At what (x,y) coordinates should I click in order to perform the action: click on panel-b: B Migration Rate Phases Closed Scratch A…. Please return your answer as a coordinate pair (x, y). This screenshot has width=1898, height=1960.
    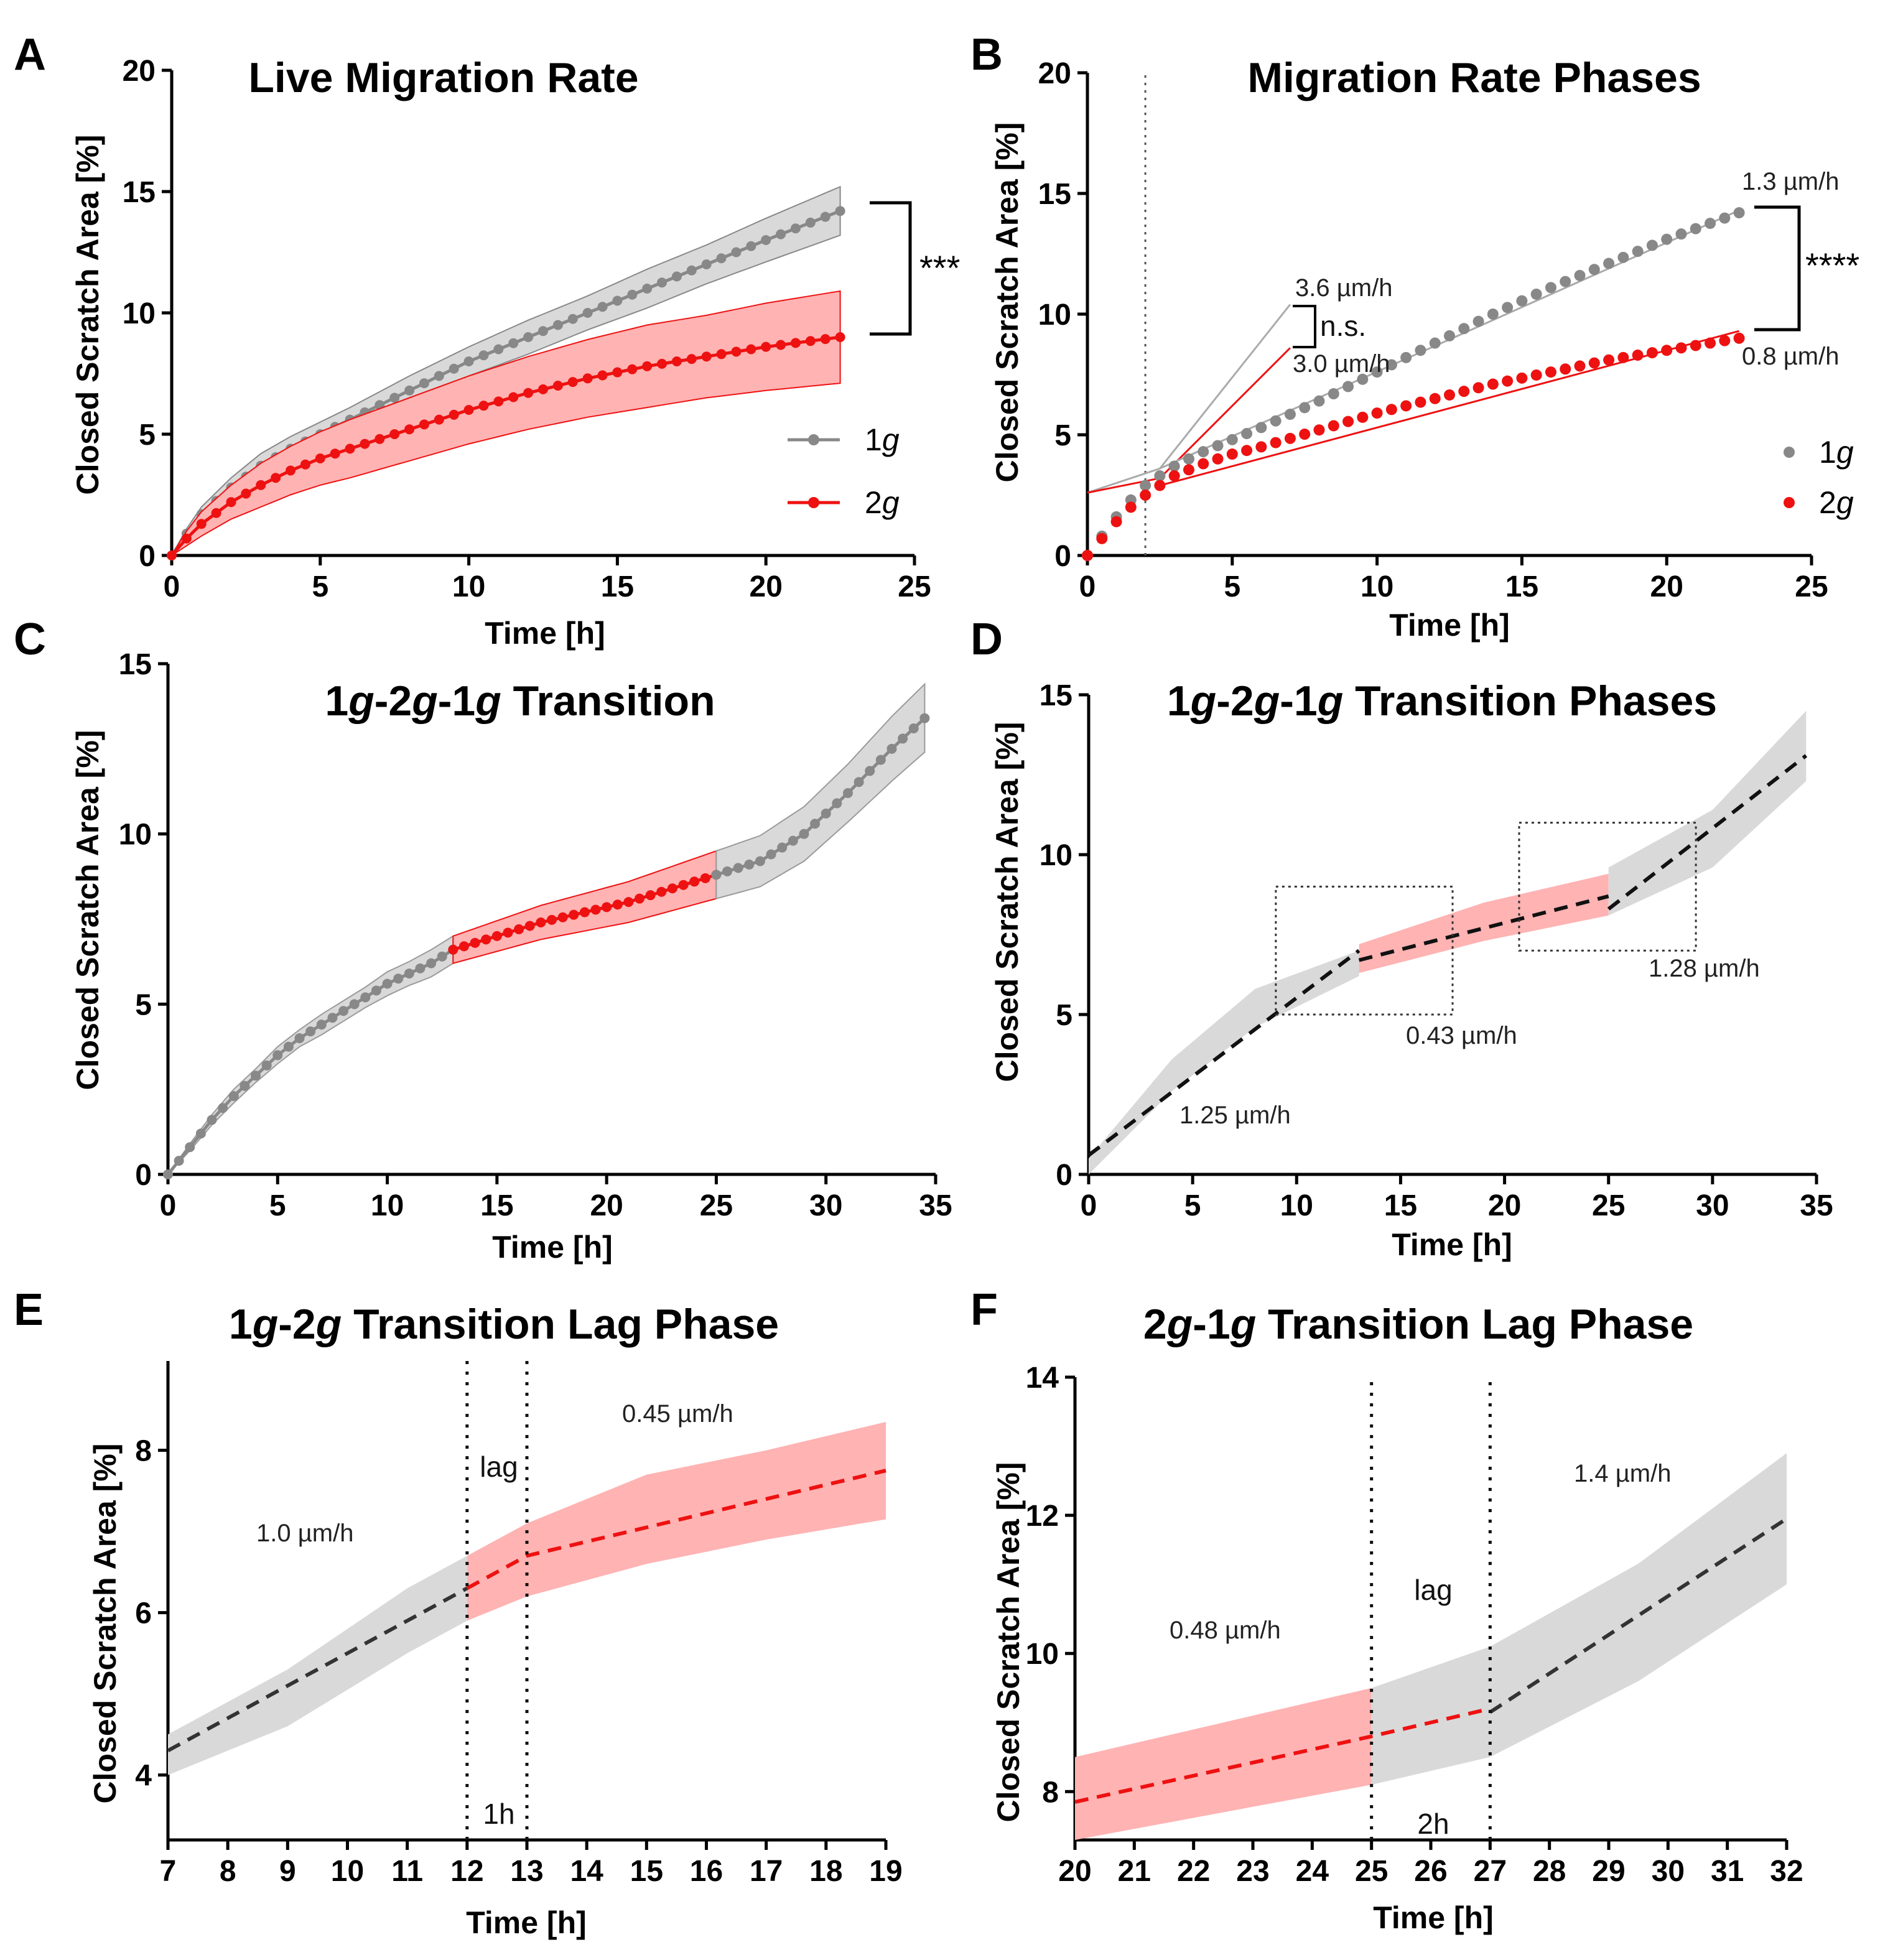
    Looking at the image, I should click on (1414, 336).